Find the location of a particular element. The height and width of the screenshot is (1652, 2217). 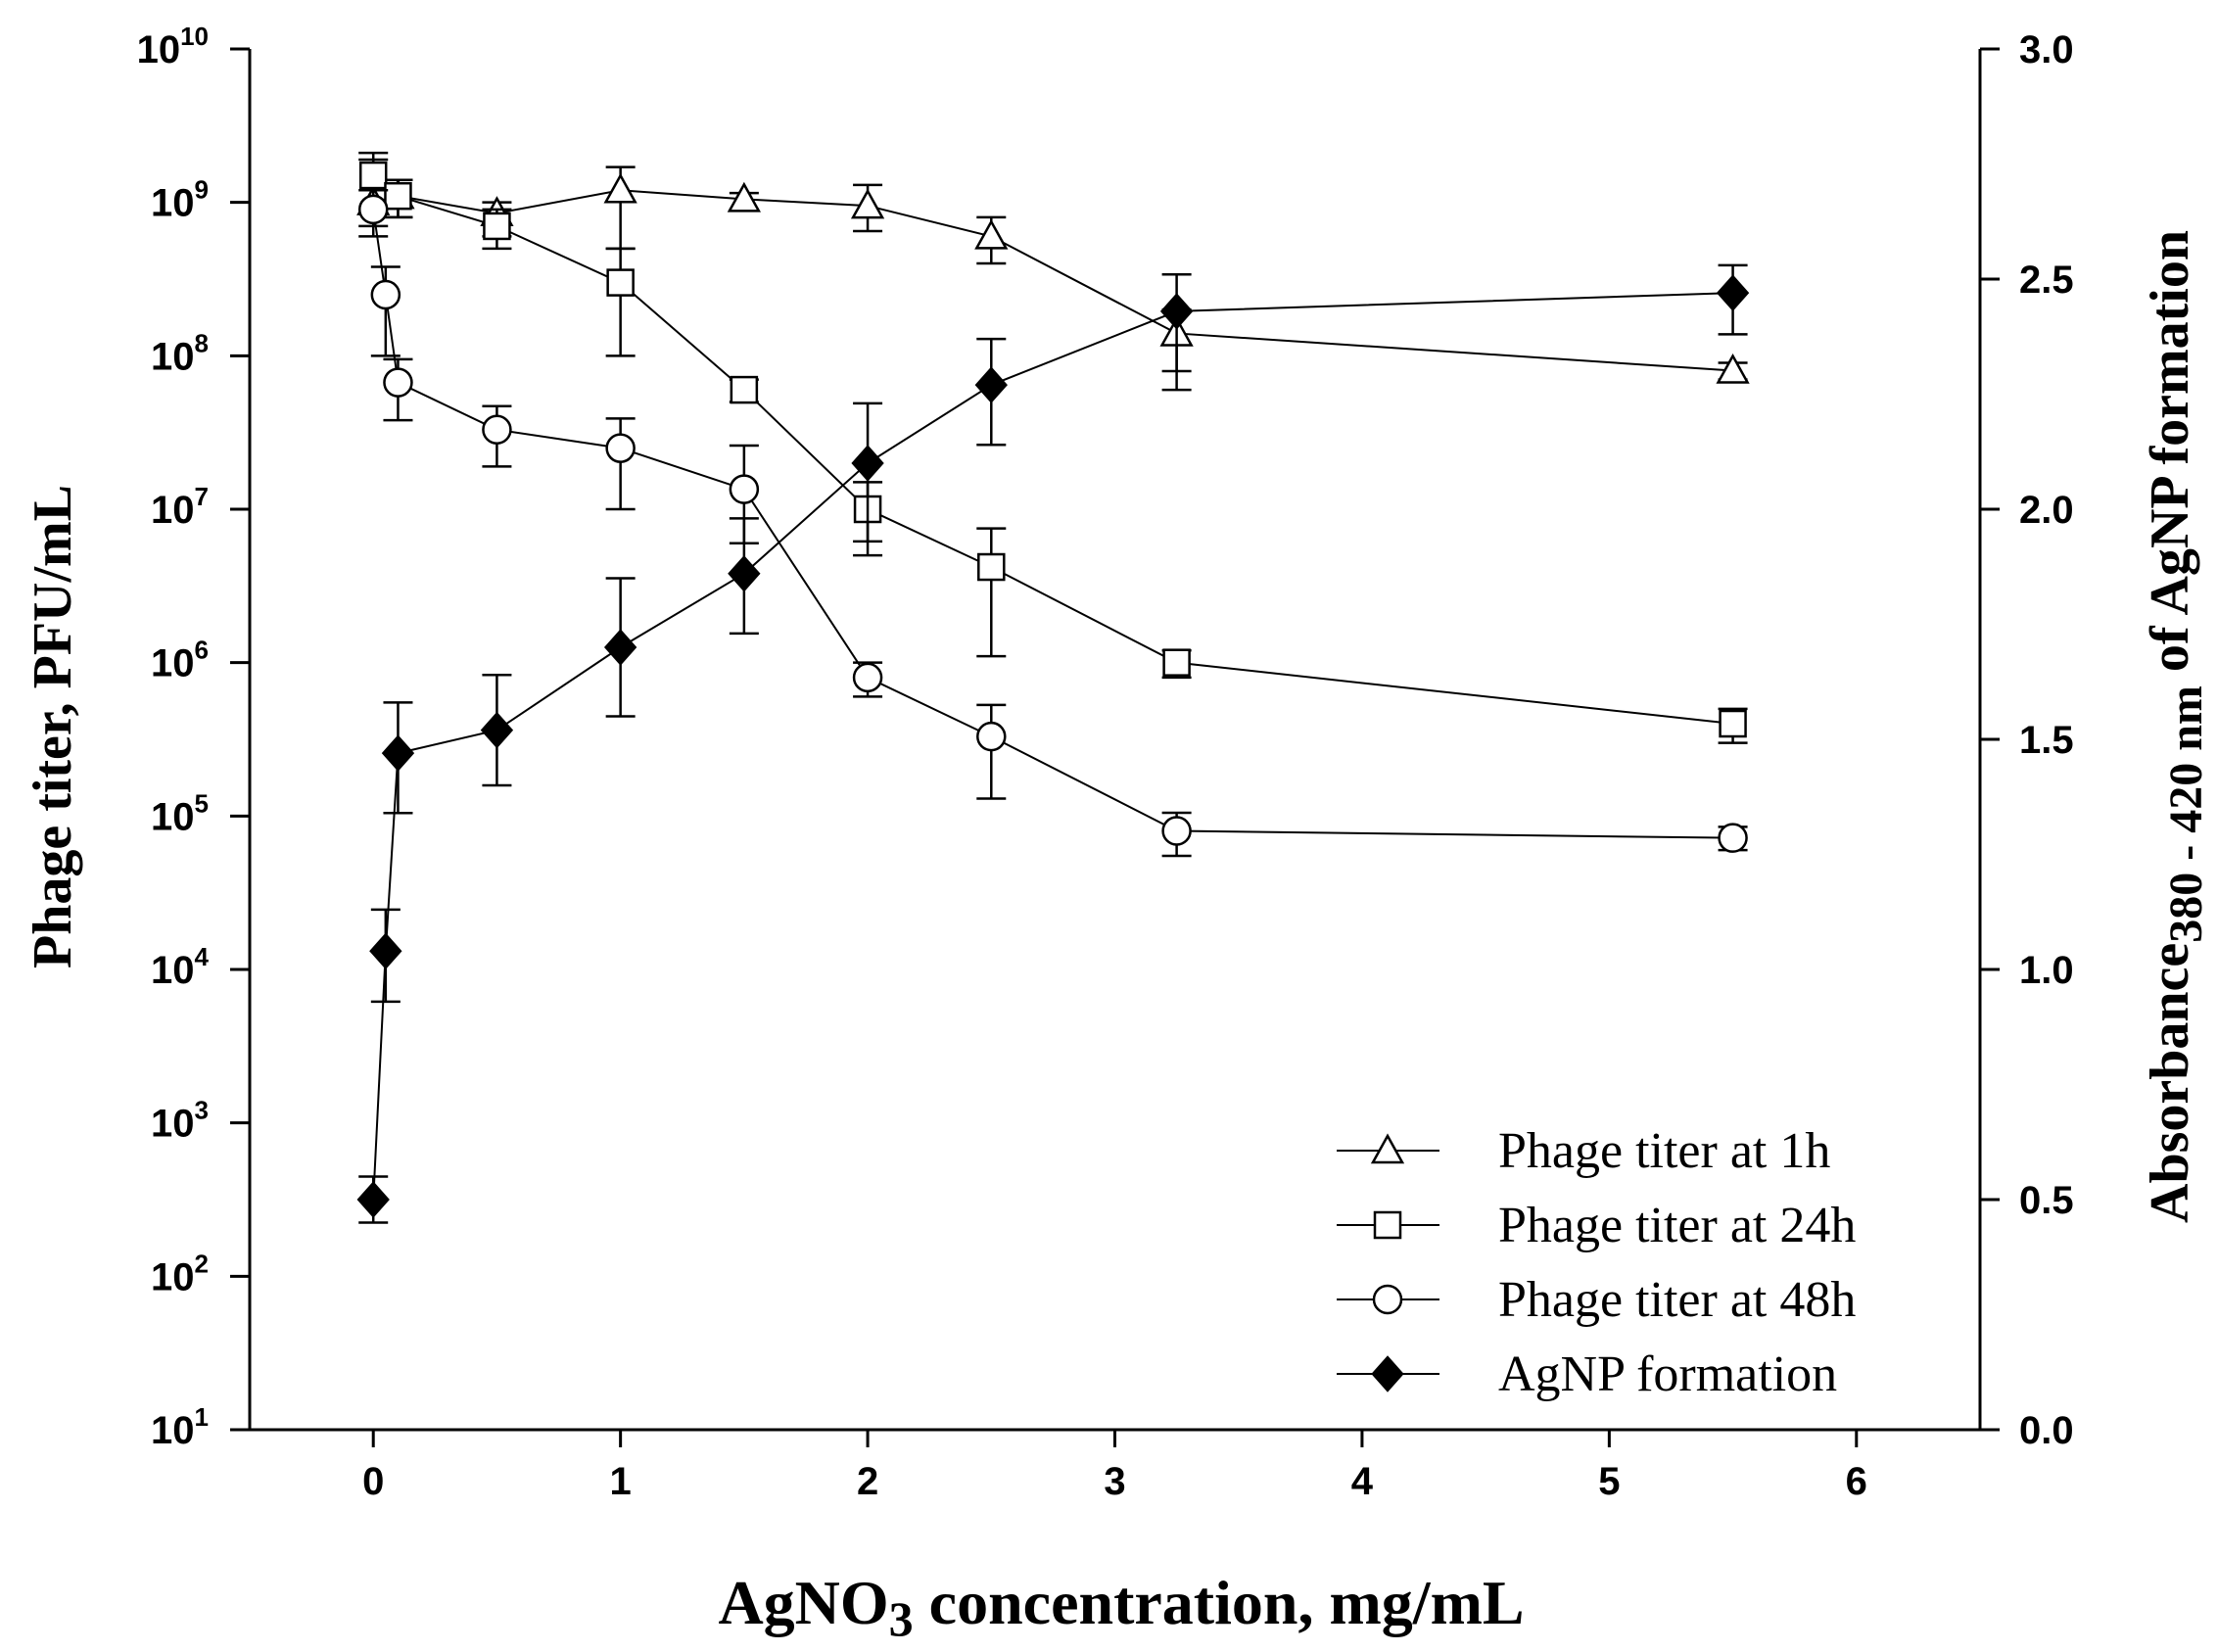

y-left-tick-label: 10⁶ is located at coordinates (180, 660).